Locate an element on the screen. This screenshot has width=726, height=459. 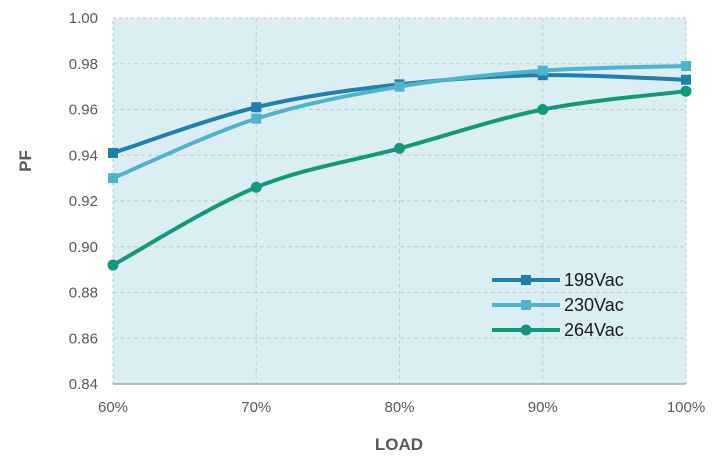
legend-label: 230Vac is located at coordinates (594, 305).